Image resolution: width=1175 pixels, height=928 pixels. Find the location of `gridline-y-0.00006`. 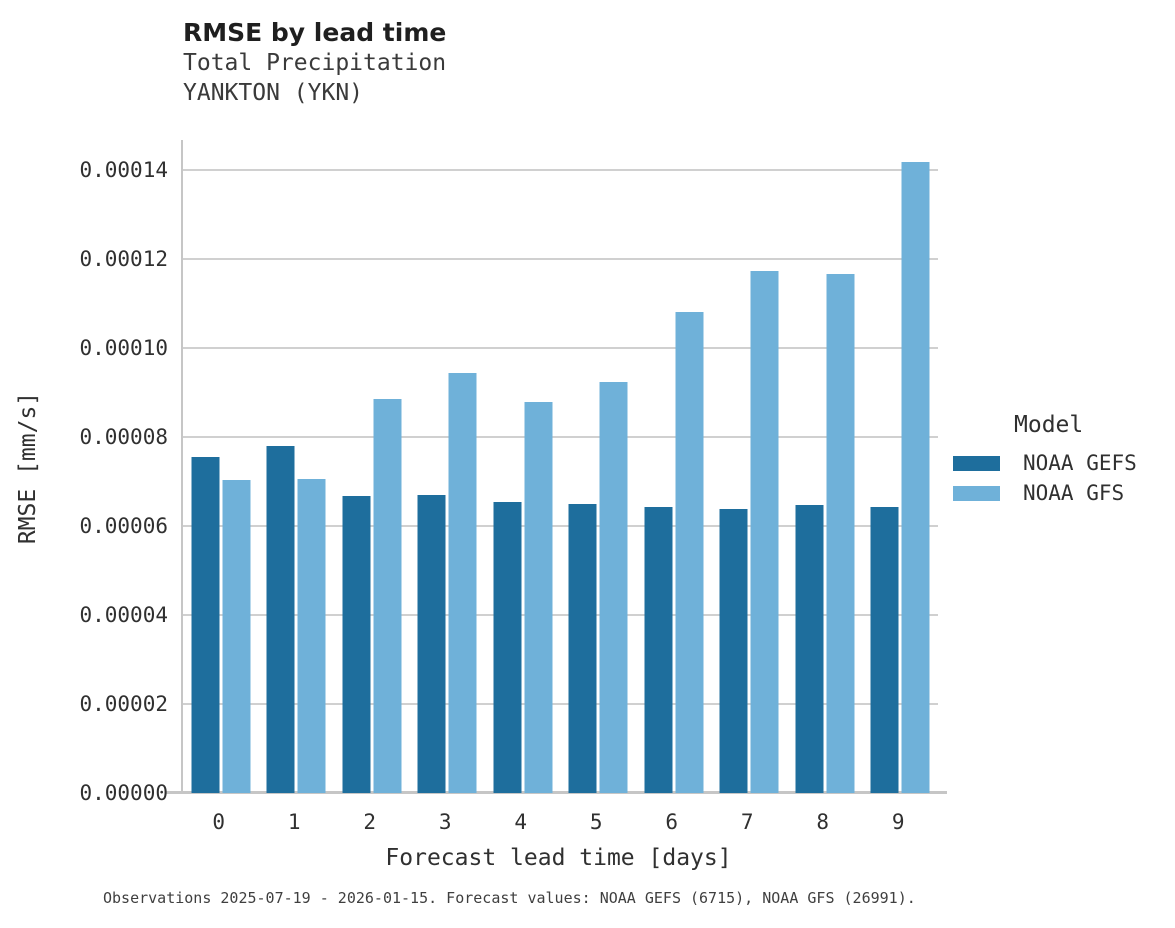

gridline-y-0.00006 is located at coordinates (560, 525).